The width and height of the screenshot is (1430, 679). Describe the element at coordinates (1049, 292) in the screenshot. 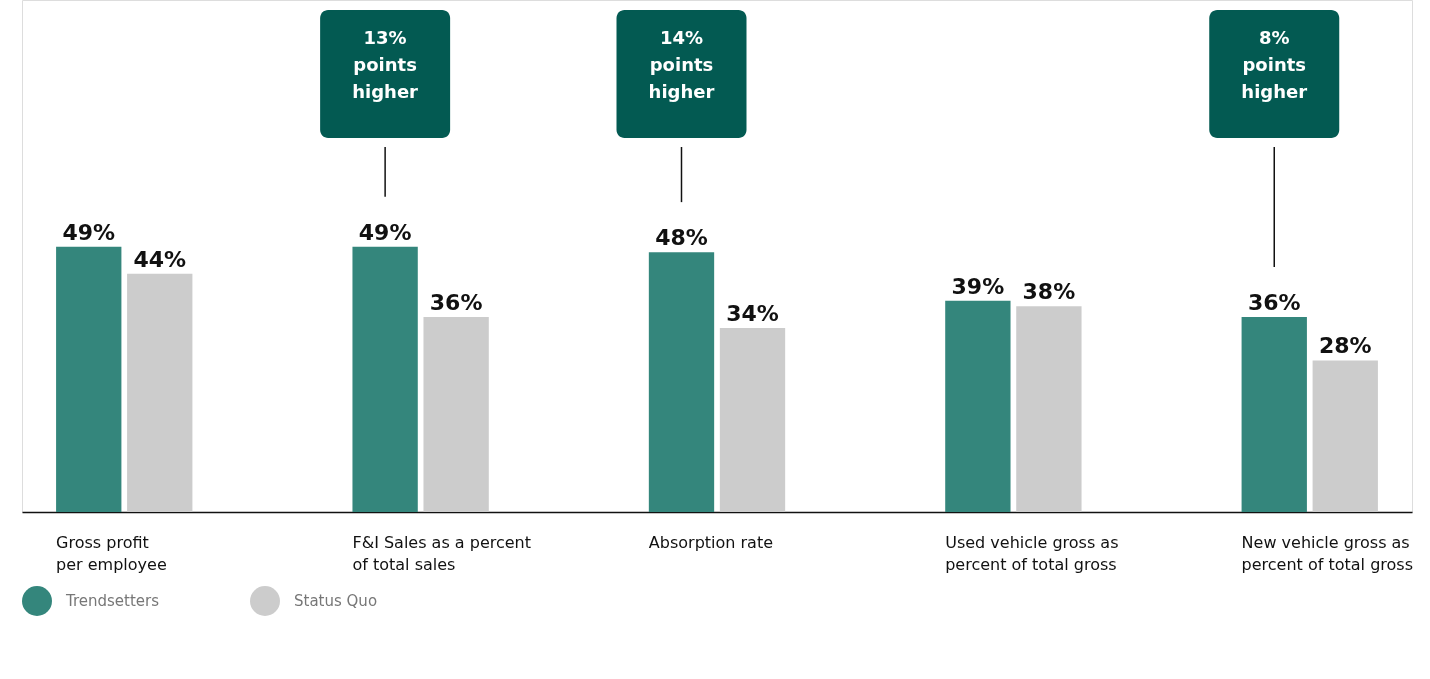

I see `data-label: 38%` at that location.